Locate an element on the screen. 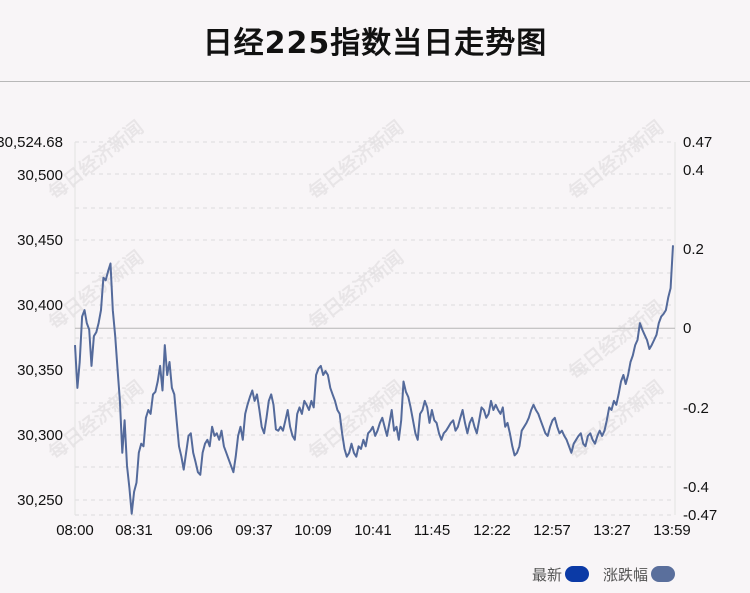 This screenshot has height=593, width=750. y-left-tick-label: 30,350 is located at coordinates (40, 370).